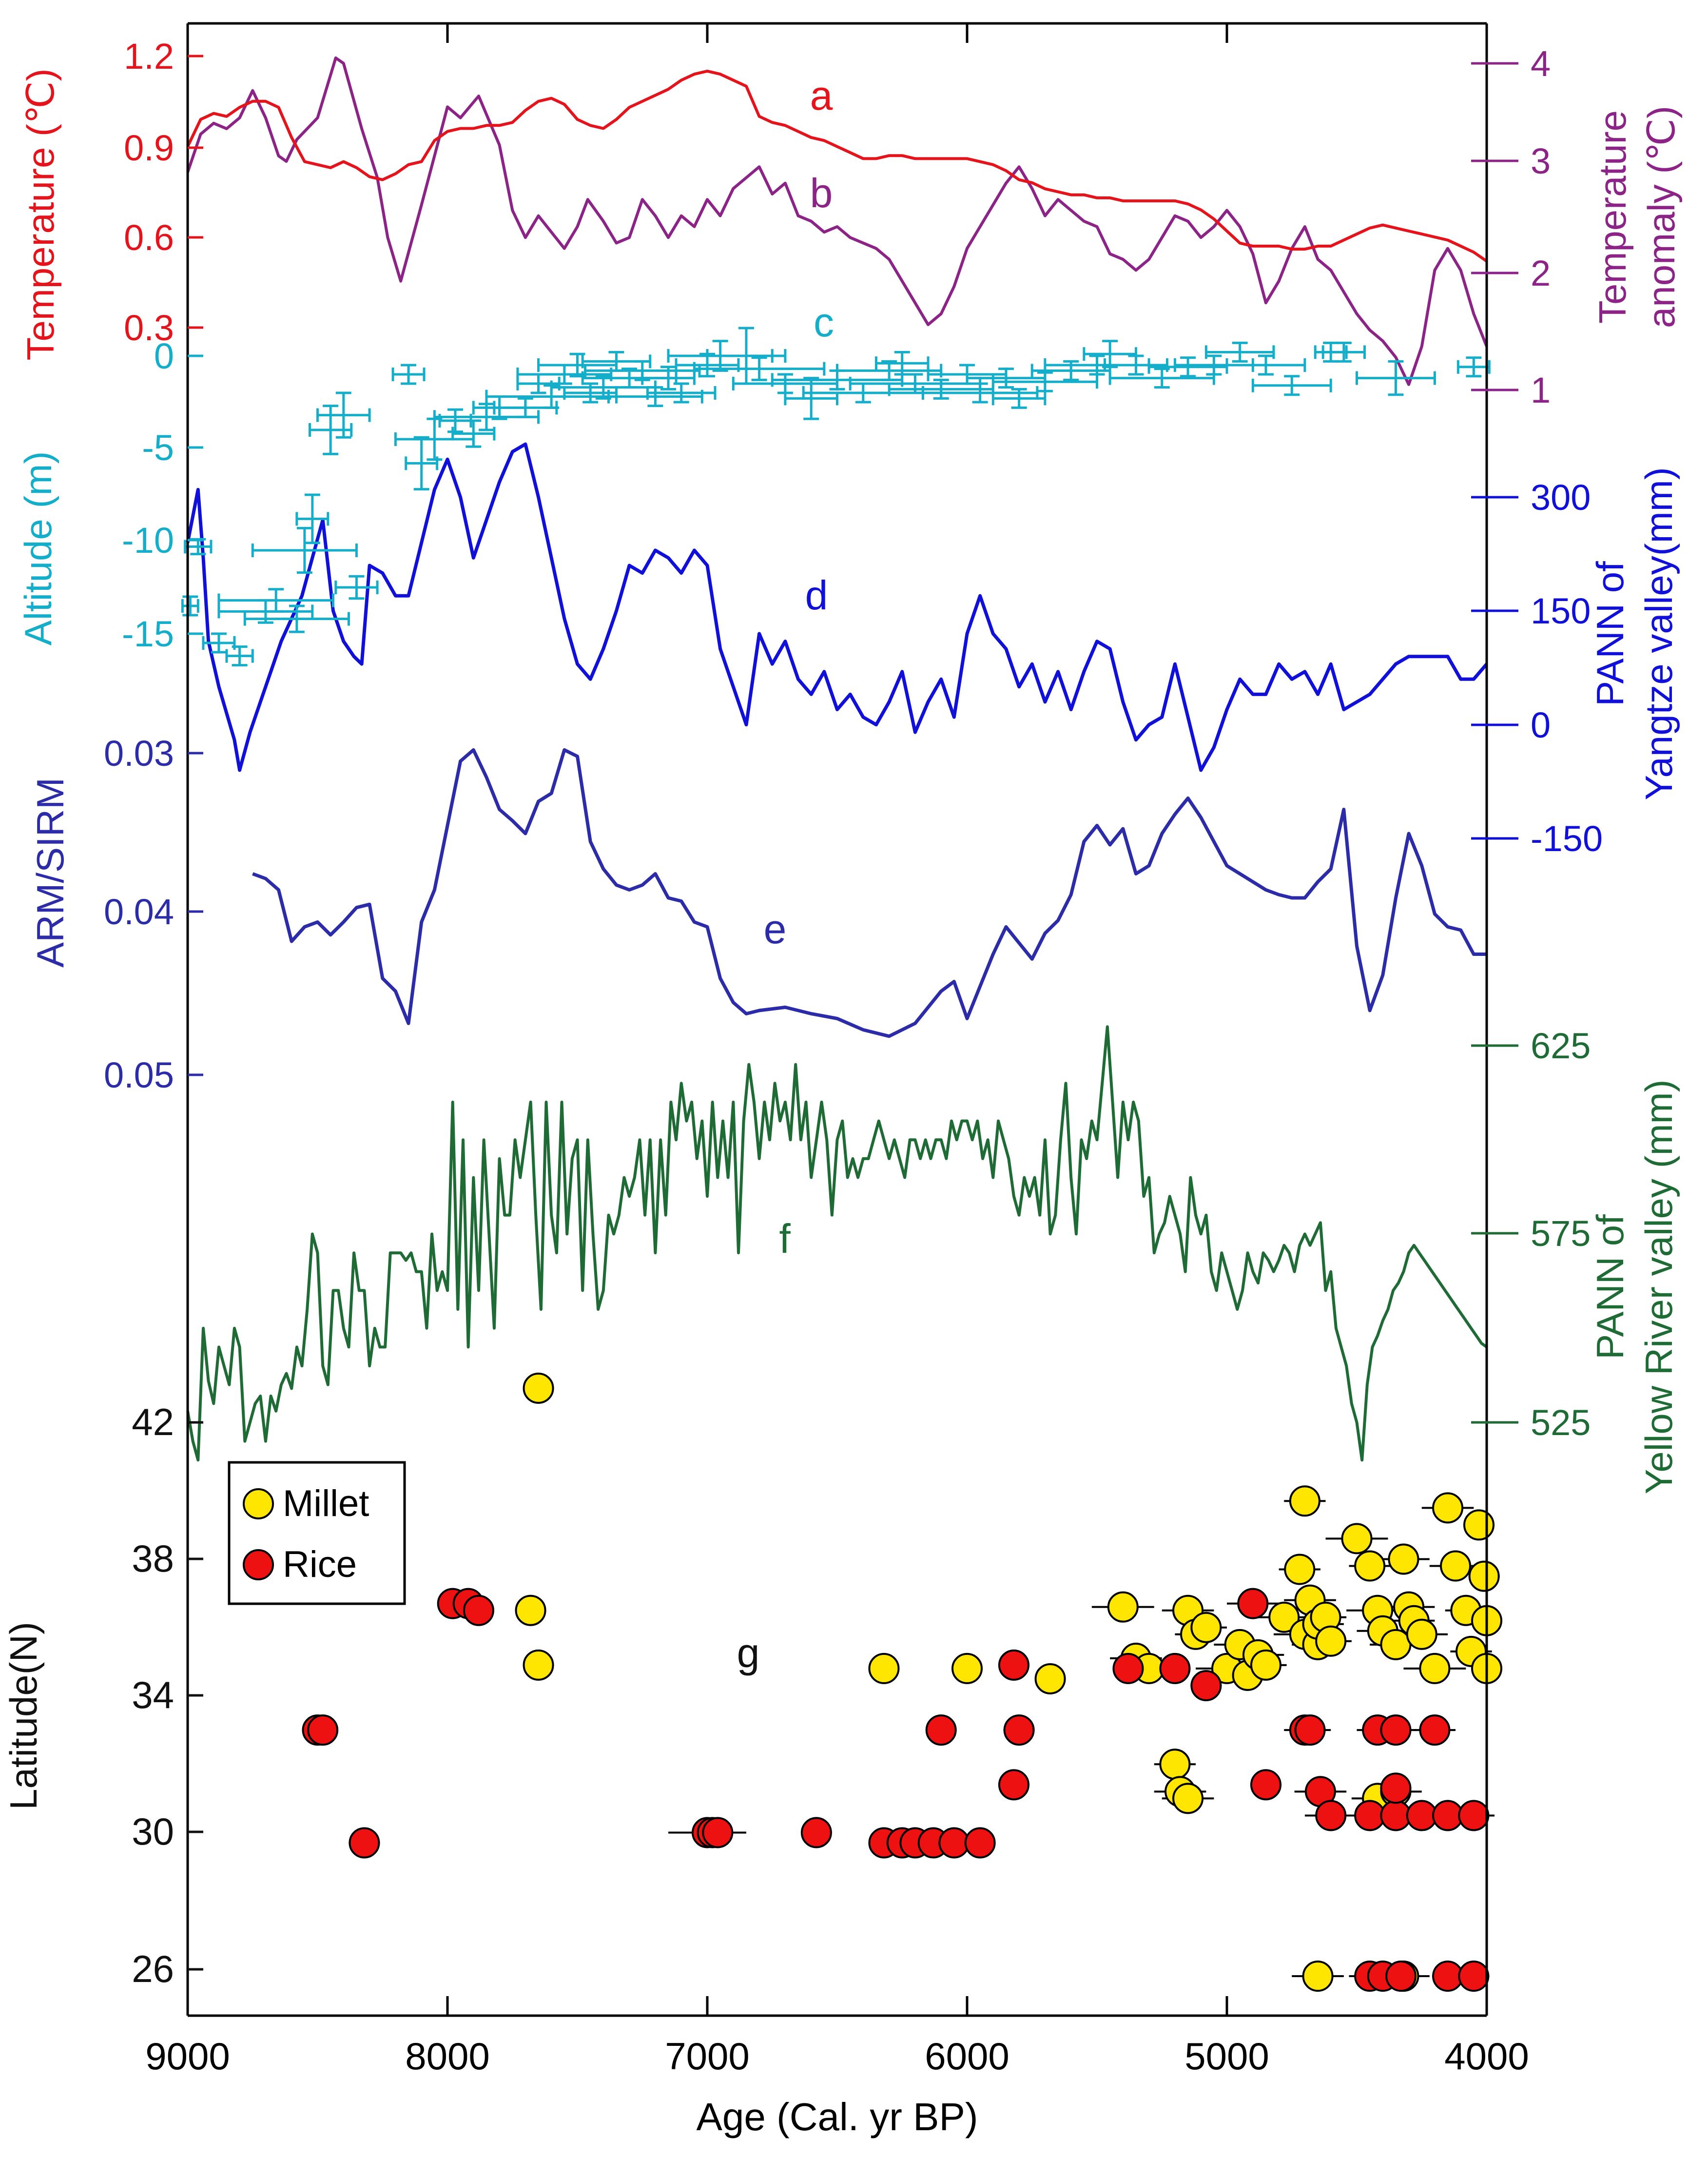 The width and height of the screenshot is (1708, 2157). What do you see at coordinates (139, 1075) in the screenshot?
I see `y-tick-label-e: 0.05` at bounding box center [139, 1075].